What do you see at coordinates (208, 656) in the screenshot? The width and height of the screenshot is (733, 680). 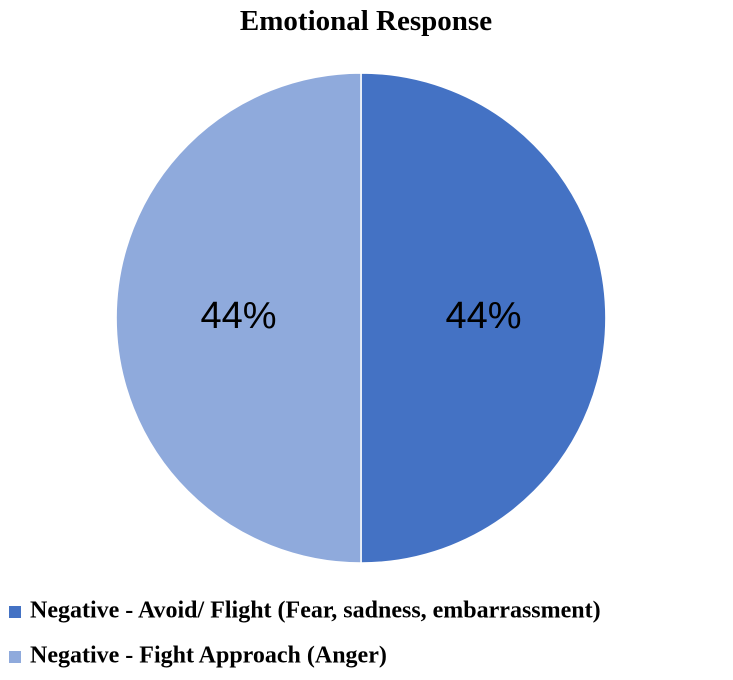 I see `legend-label: Negative - Fight Approach (Anger)` at bounding box center [208, 656].